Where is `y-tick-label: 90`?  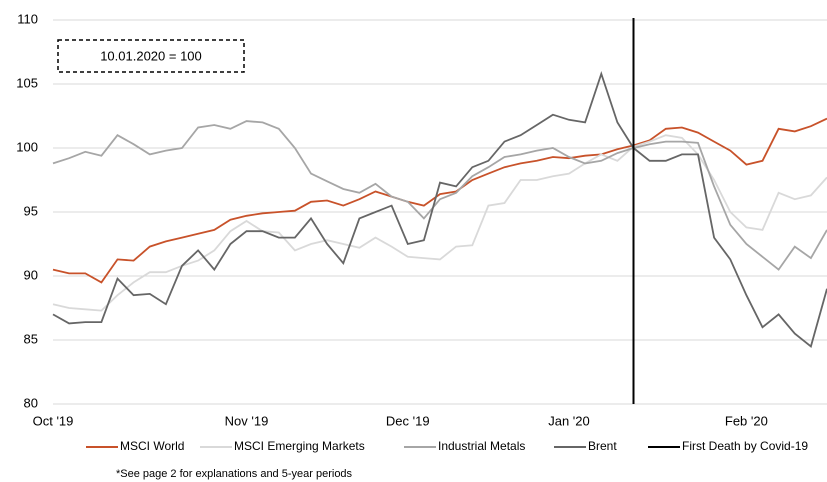 y-tick-label: 90 is located at coordinates (31, 274).